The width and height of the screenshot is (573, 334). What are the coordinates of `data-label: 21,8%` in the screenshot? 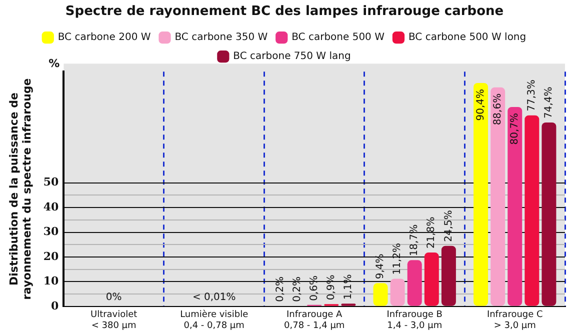 It's located at (432, 232).